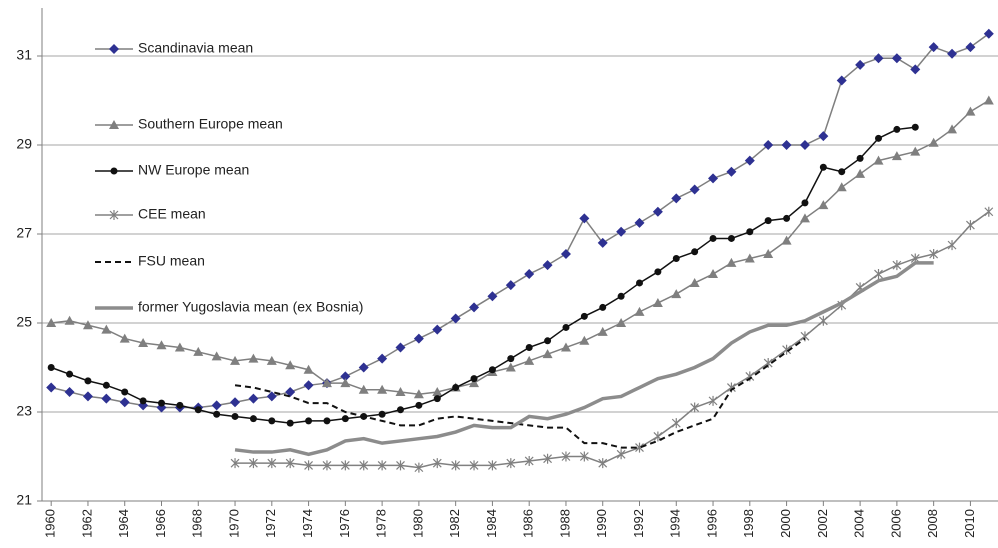 The width and height of the screenshot is (998, 548). Describe the element at coordinates (520, 393) in the screenshot. I see `series-line` at that location.